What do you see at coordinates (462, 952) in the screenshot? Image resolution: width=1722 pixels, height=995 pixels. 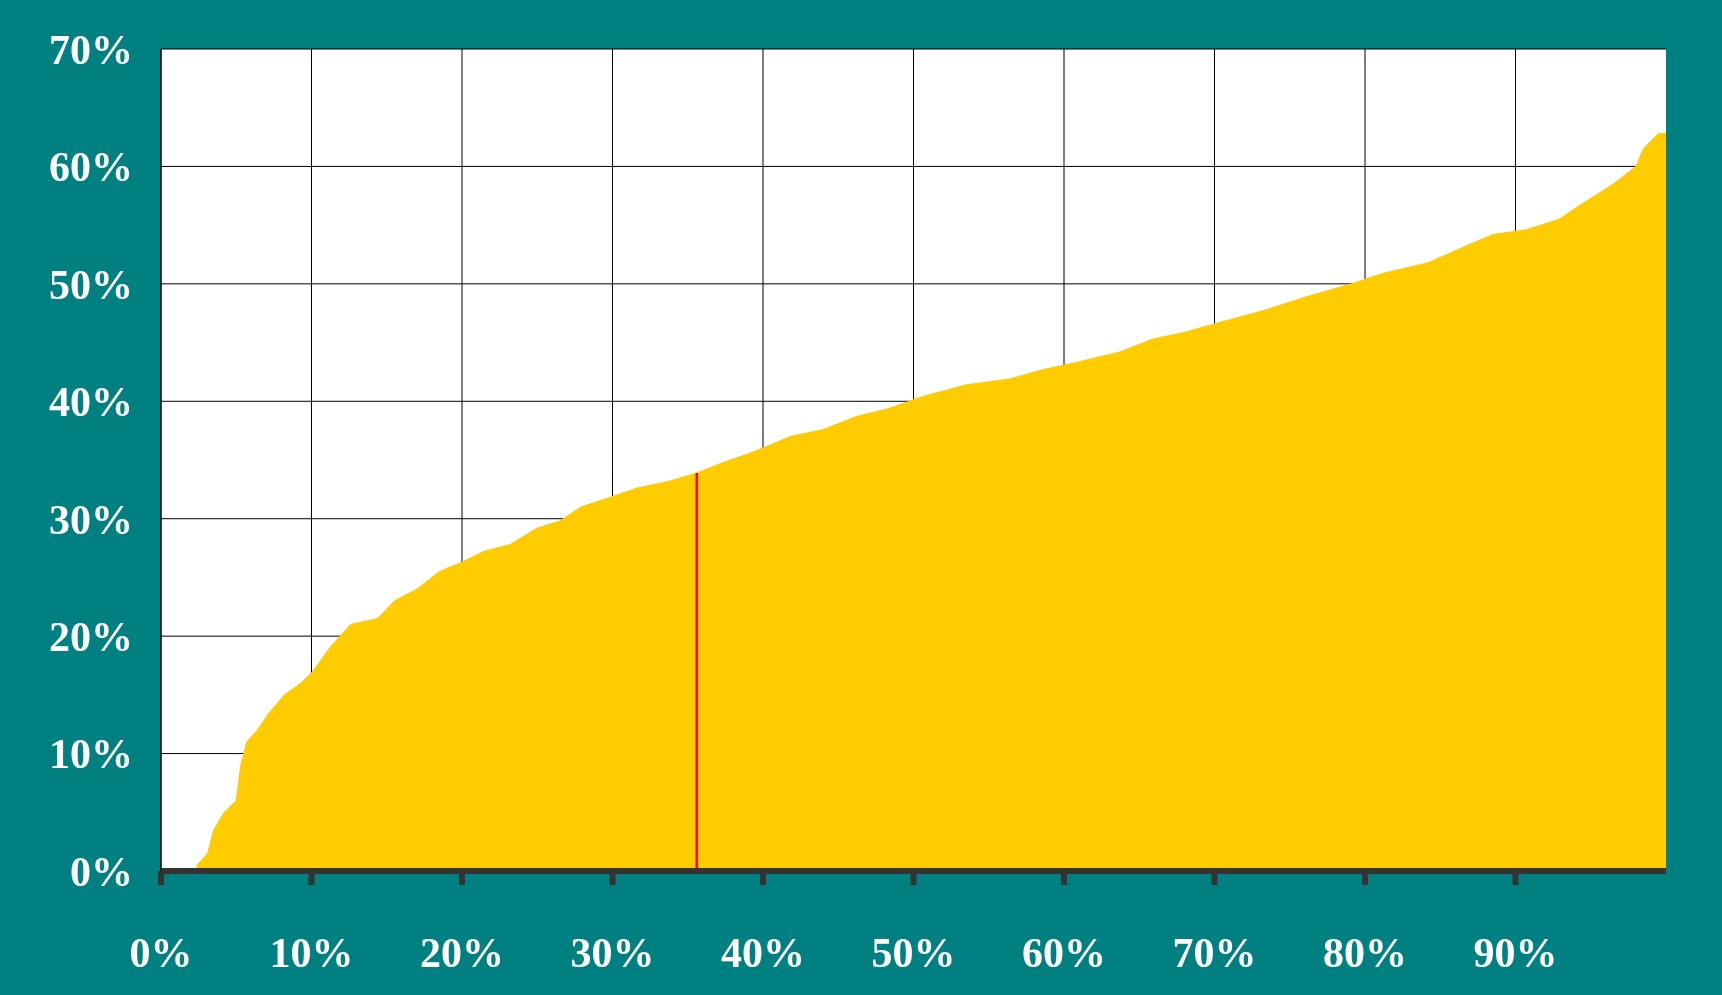 I see `x-tick-label: 20%` at bounding box center [462, 952].